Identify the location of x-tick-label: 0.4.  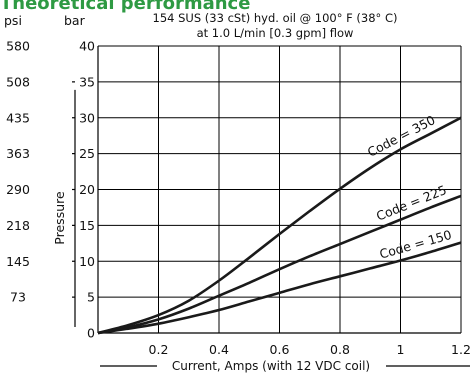
(219, 349).